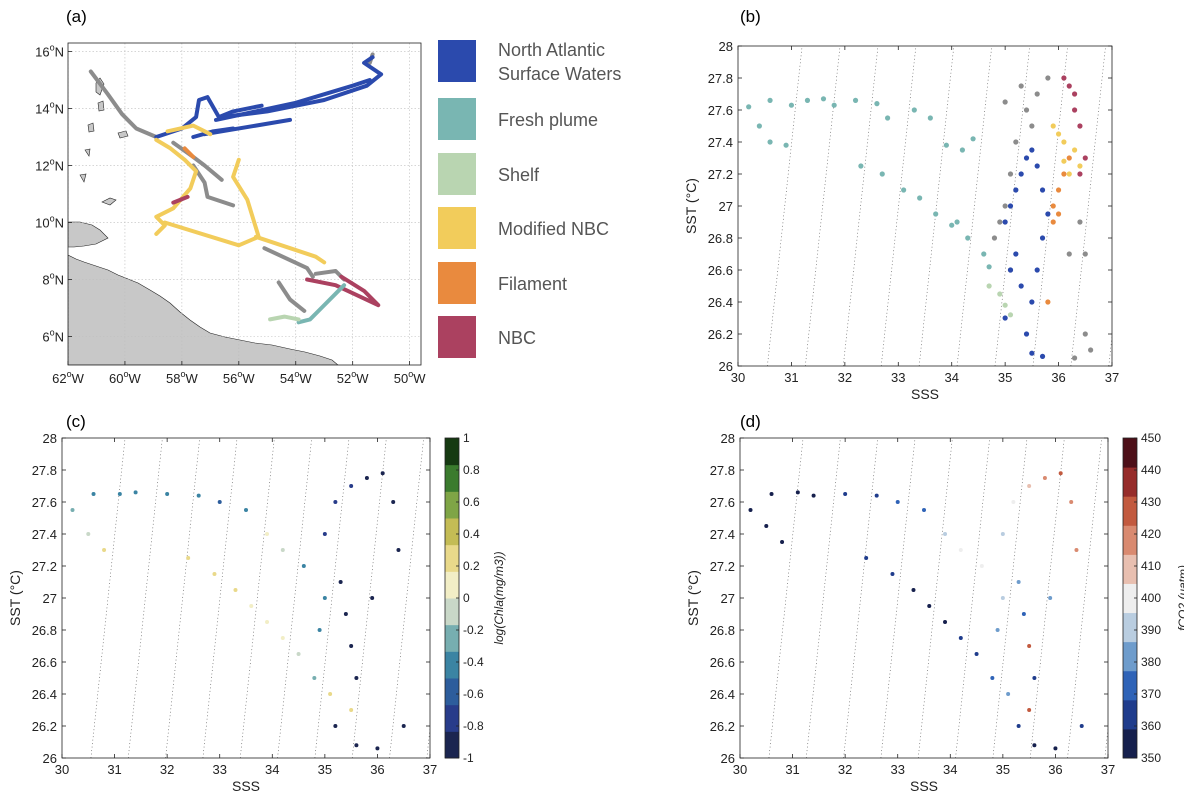 This screenshot has height=799, width=1184. Describe the element at coordinates (1151, 662) in the screenshot. I see `colorbar-tick-label: 380` at that location.